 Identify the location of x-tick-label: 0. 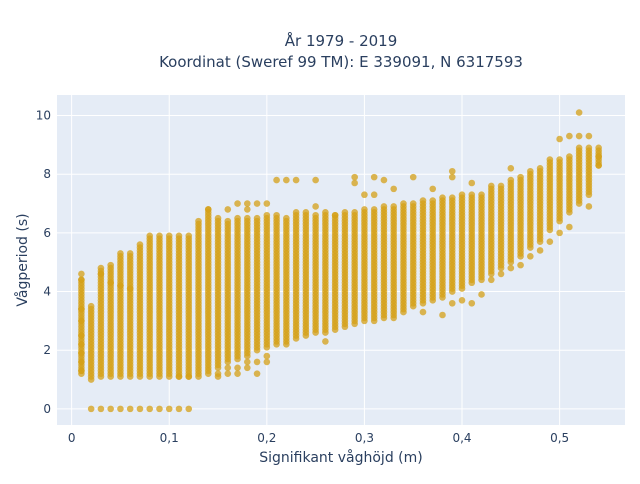
(72, 438).